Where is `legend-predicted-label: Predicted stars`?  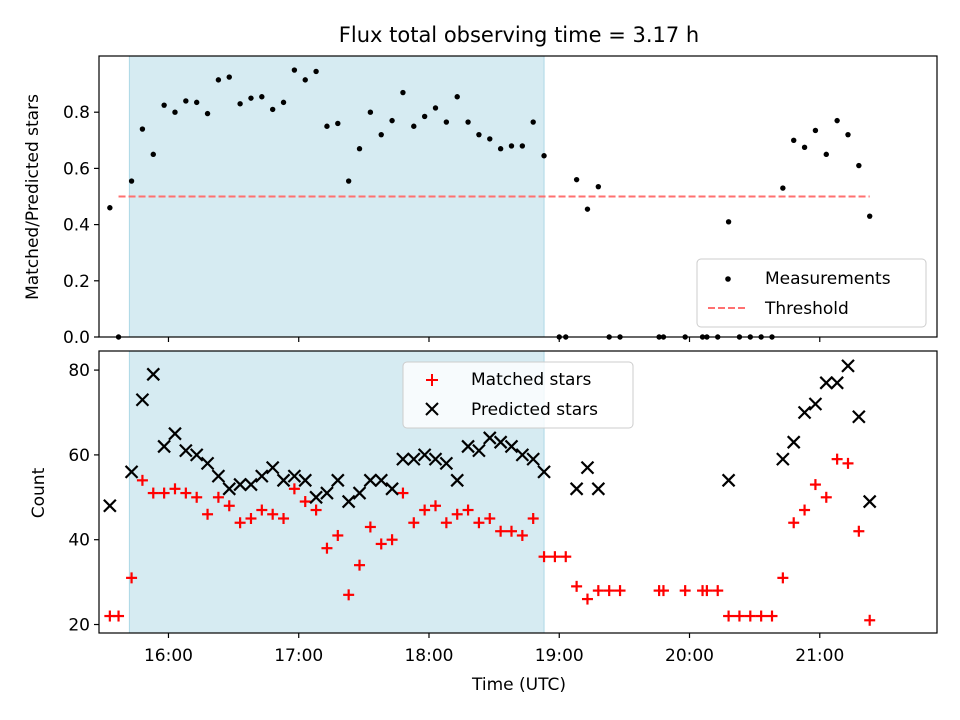
legend-predicted-label: Predicted stars is located at coordinates (534, 410).